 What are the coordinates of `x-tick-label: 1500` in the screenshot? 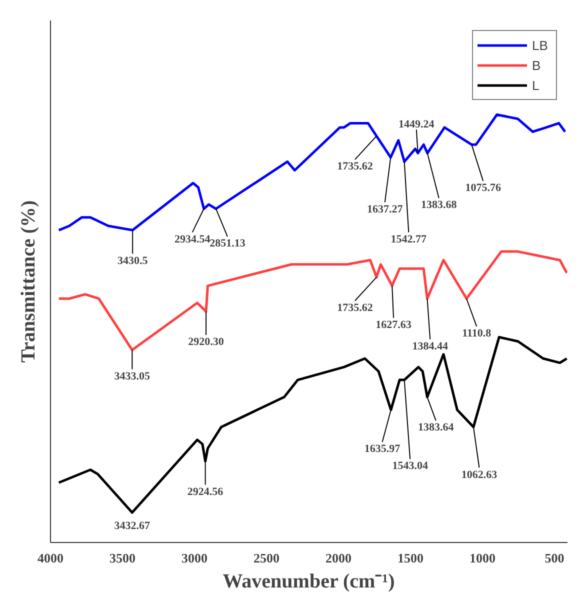 It's located at (411, 558).